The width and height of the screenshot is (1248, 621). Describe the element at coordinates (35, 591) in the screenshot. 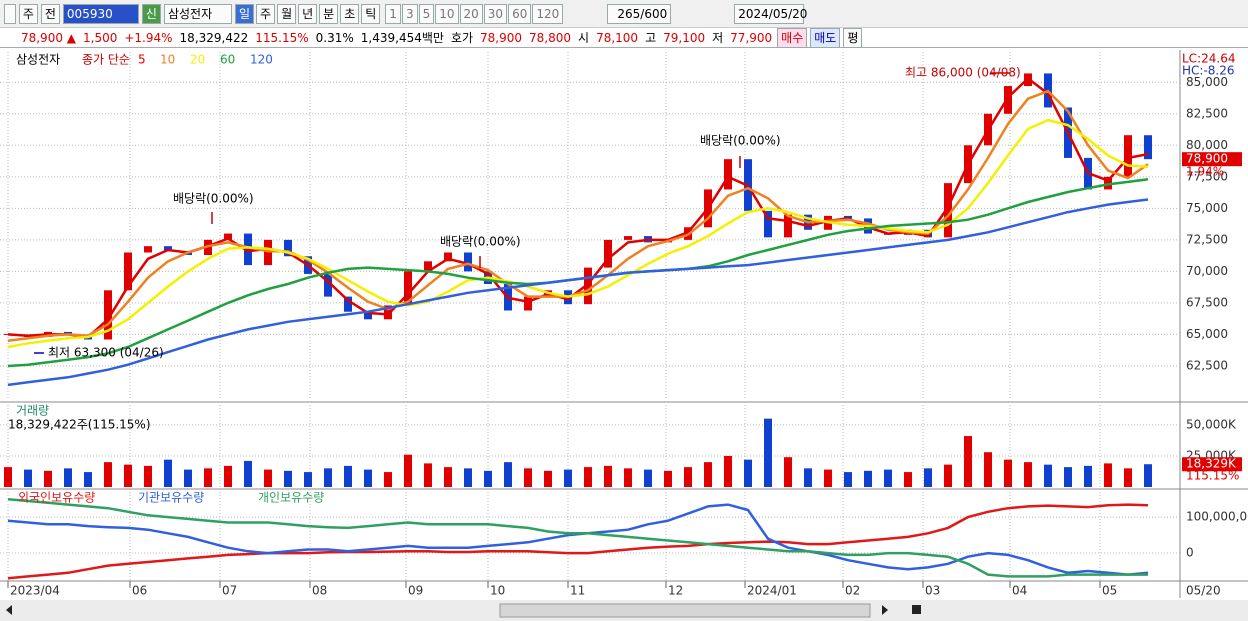

I see `x-tick-label: 2023/04` at that location.